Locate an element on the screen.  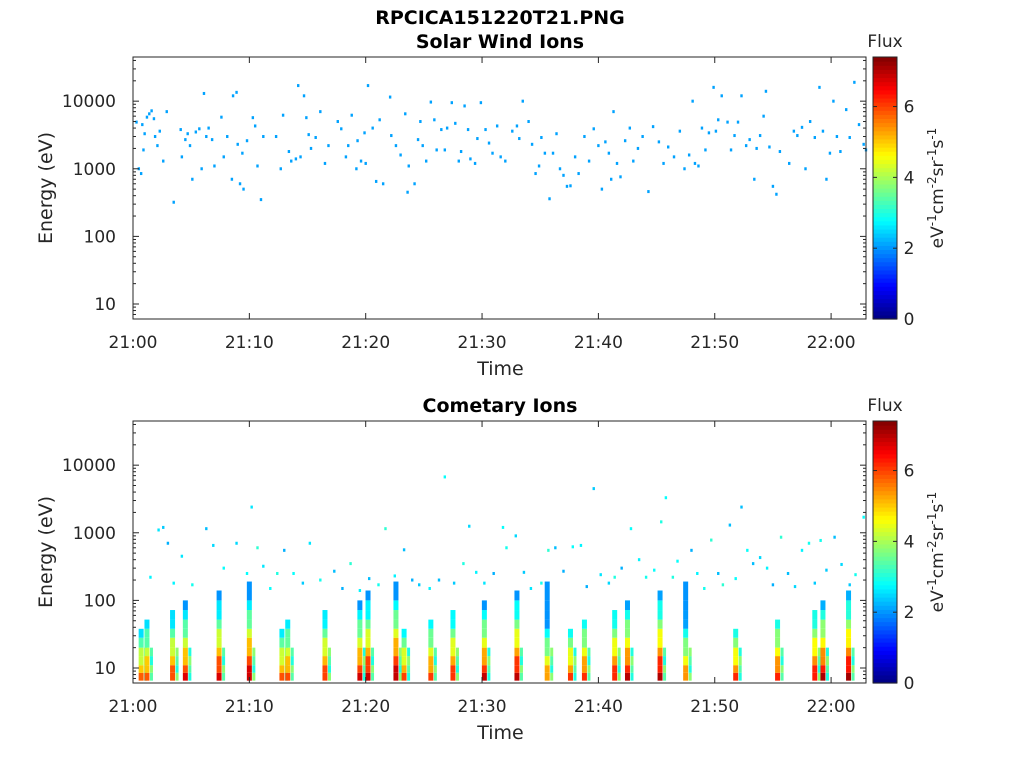
y-tick-label: 100 is located at coordinates (100, 601).